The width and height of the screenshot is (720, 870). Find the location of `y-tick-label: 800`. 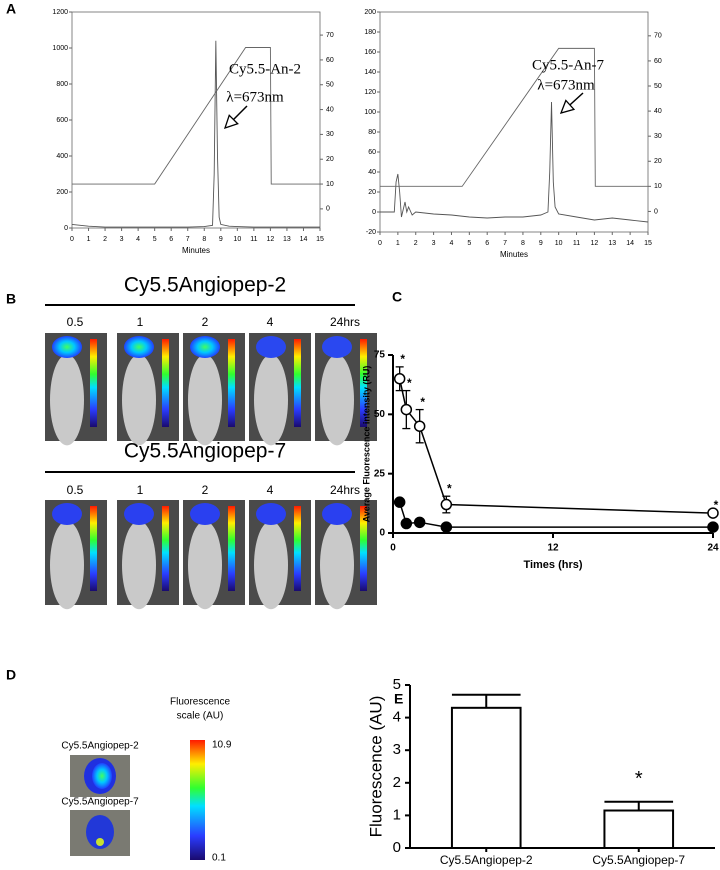

y-tick-label: 800 is located at coordinates (62, 84).